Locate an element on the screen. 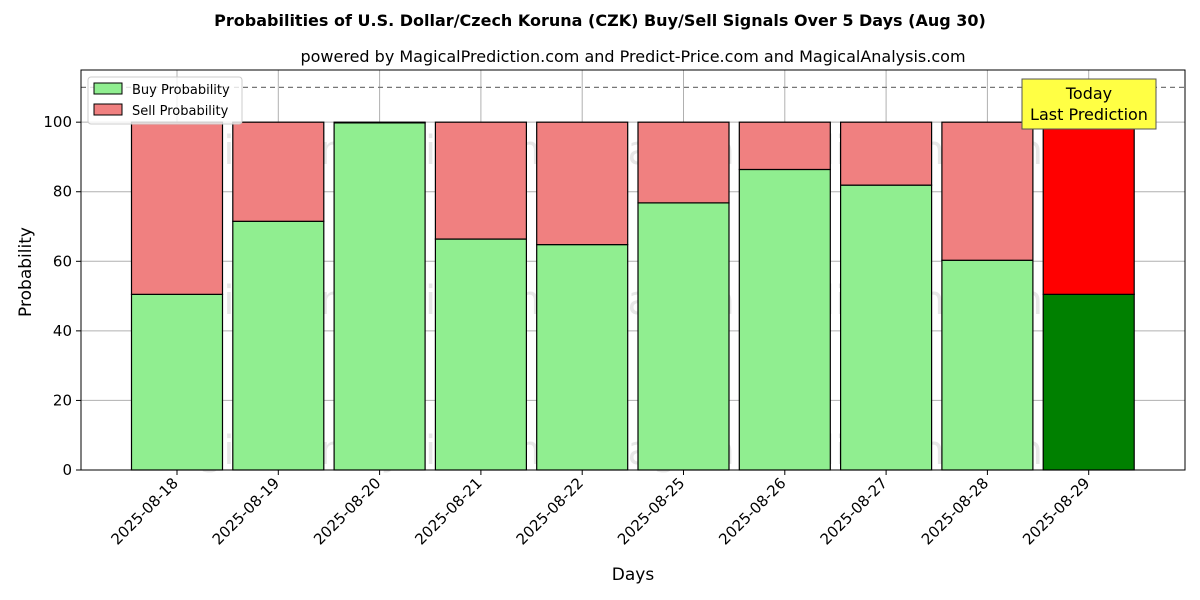  y-tick-label: 100 is located at coordinates (57, 122).